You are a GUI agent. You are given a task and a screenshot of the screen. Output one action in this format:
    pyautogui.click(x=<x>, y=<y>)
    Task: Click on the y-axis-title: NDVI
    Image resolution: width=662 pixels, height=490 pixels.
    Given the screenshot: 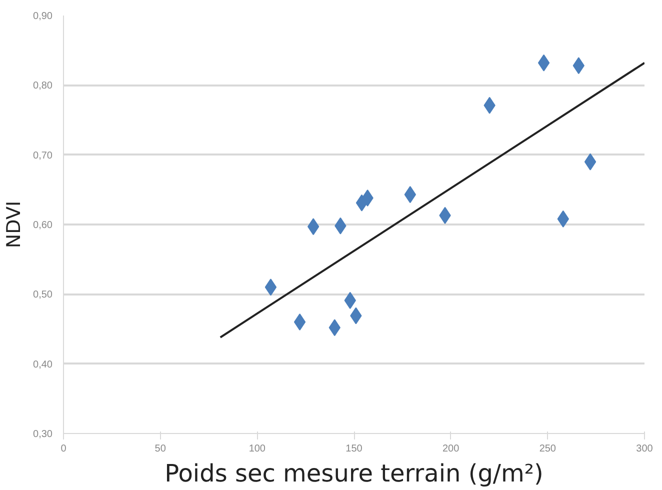 What is the action you would take?
    pyautogui.click(x=14, y=224)
    